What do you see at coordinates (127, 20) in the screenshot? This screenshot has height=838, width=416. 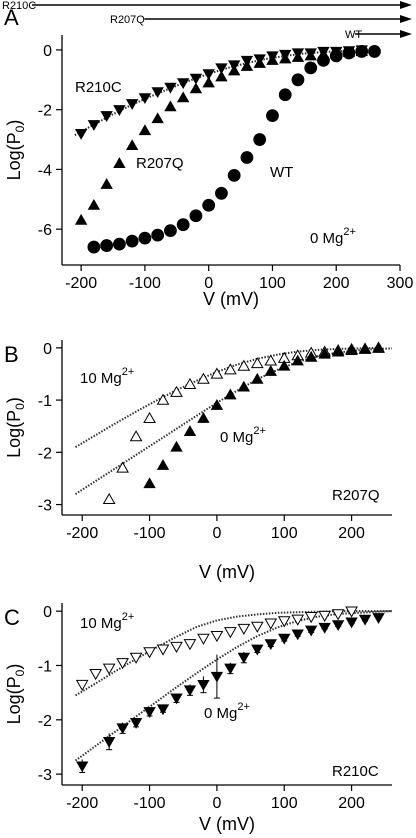 I see `arrow-label: R207Q` at bounding box center [127, 20].